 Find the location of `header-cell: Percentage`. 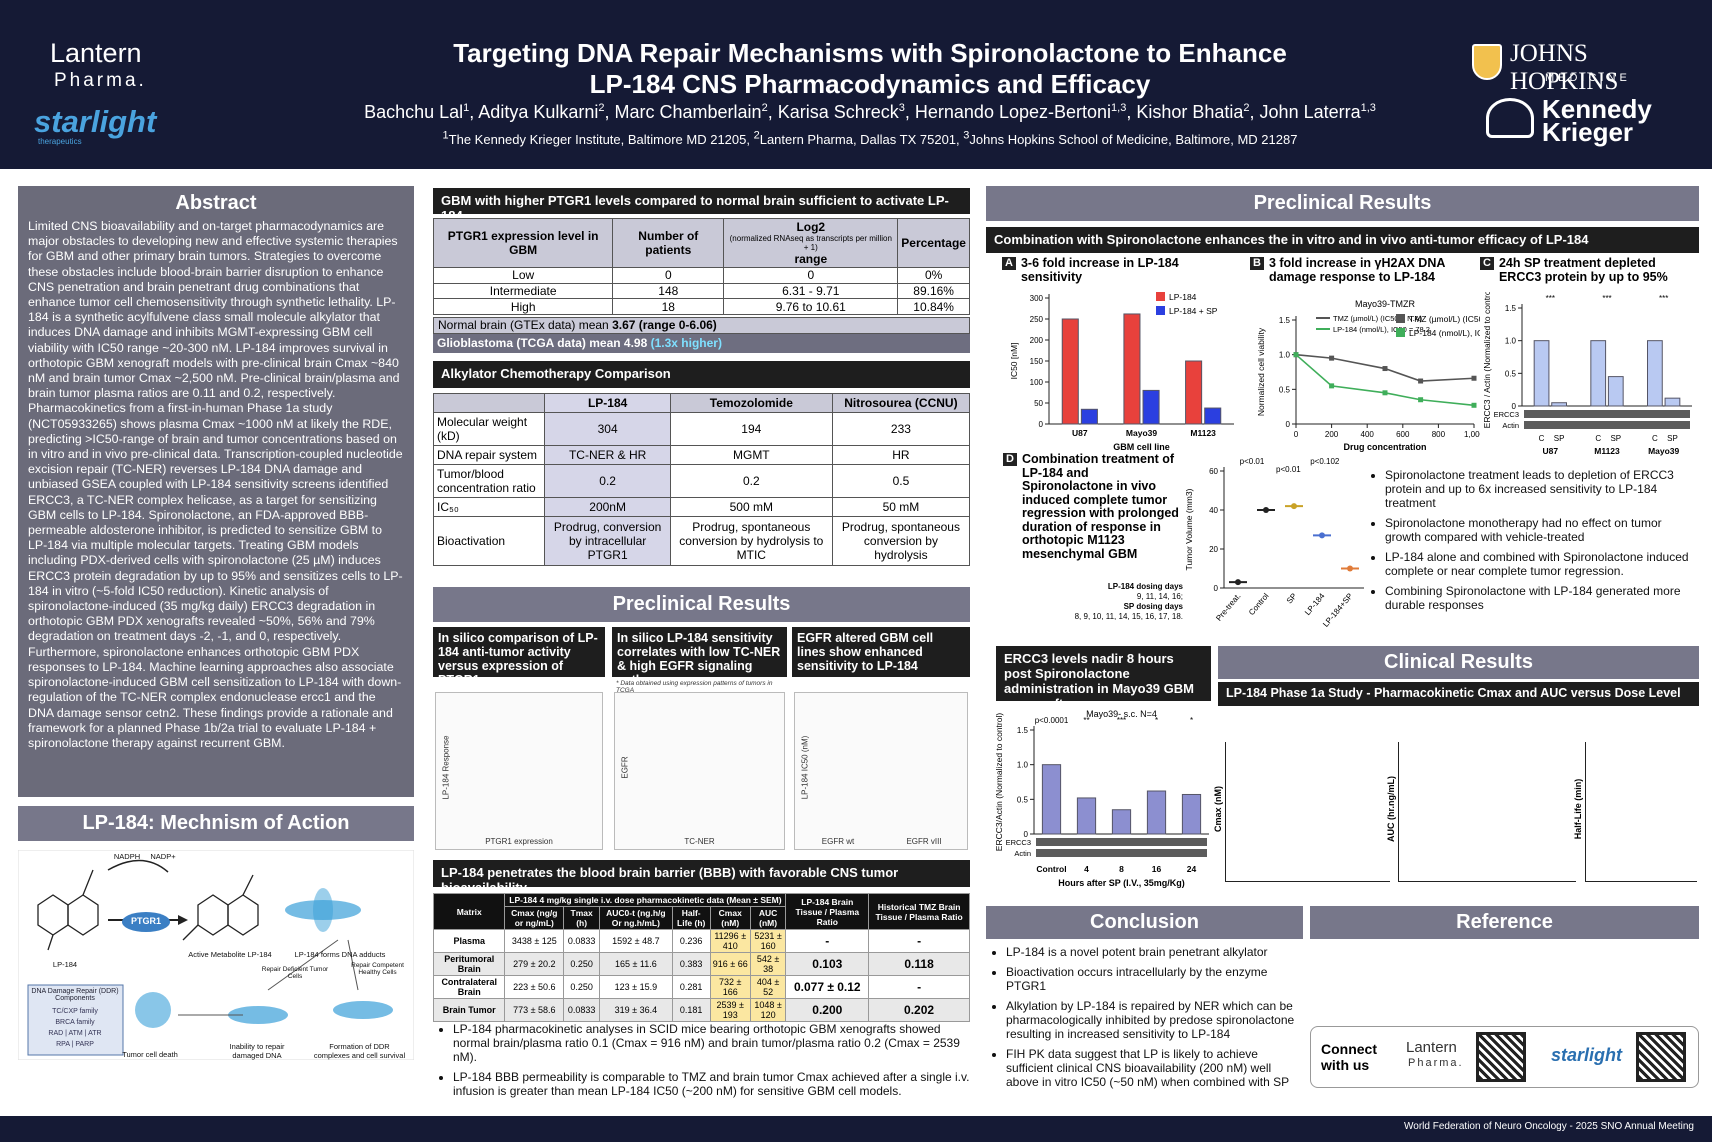

header-cell: Percentage is located at coordinates (933, 243).